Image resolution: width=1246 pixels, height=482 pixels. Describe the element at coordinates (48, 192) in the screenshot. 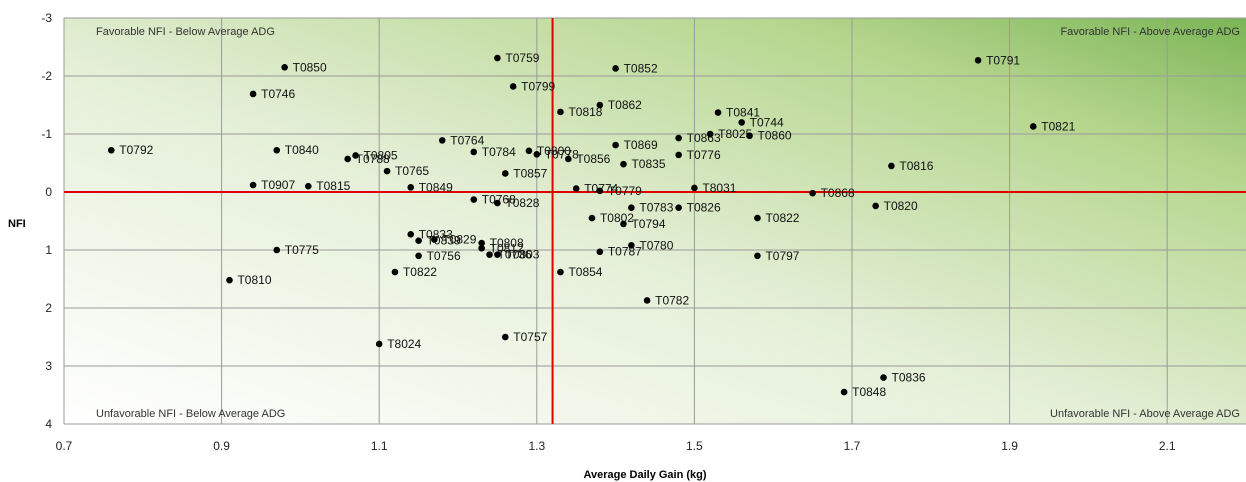

I see `y-tick-label: 0` at that location.